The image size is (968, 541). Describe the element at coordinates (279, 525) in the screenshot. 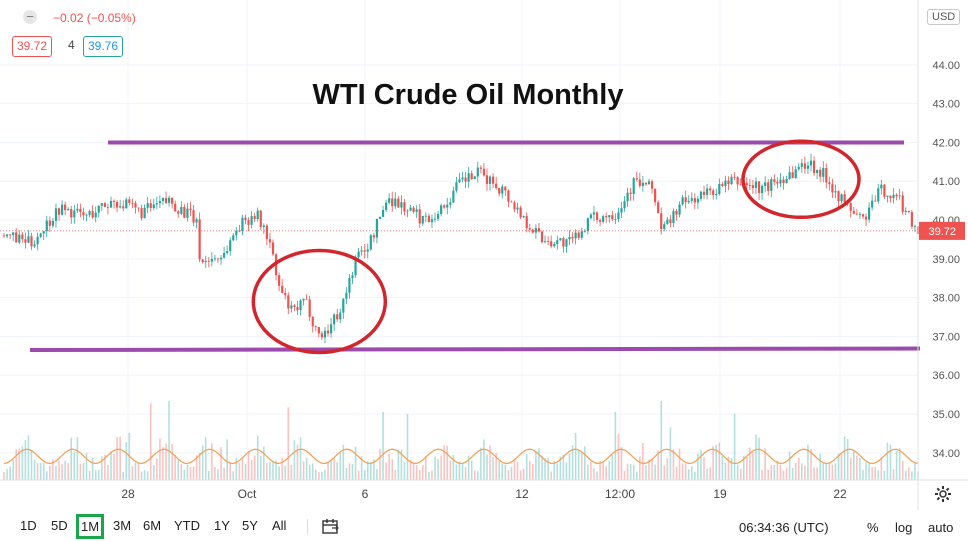

I see `timeframe-all-button: All` at that location.